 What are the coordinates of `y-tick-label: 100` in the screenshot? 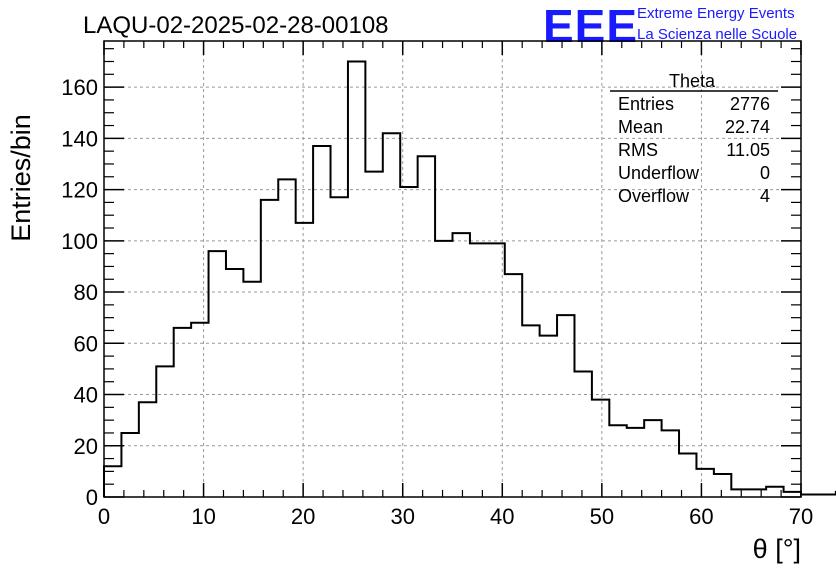 It's located at (79, 241).